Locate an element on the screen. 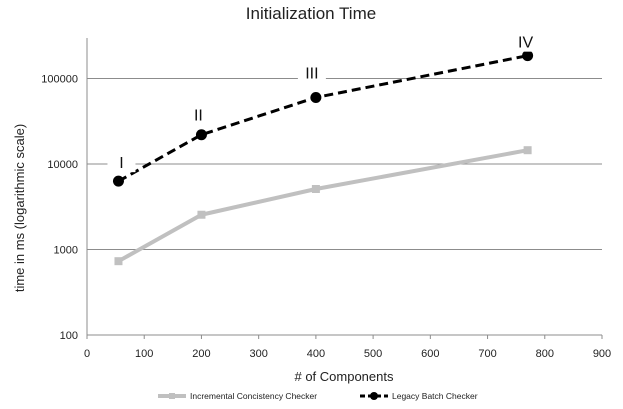 Image resolution: width=623 pixels, height=409 pixels. point-label: IV is located at coordinates (525, 43).